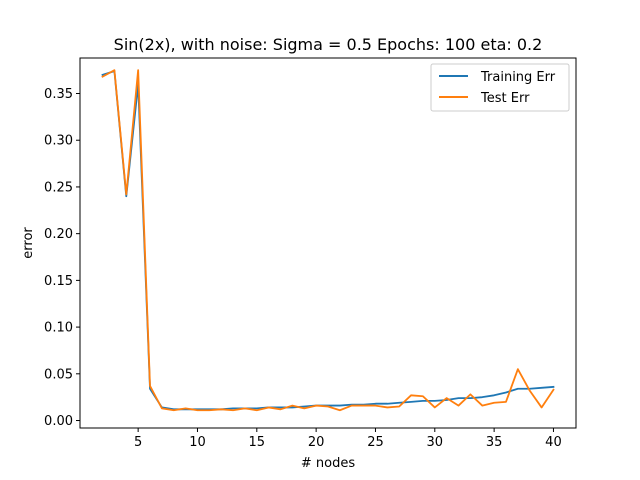 The height and width of the screenshot is (480, 640). I want to click on x-tick-label: 10, so click(197, 442).